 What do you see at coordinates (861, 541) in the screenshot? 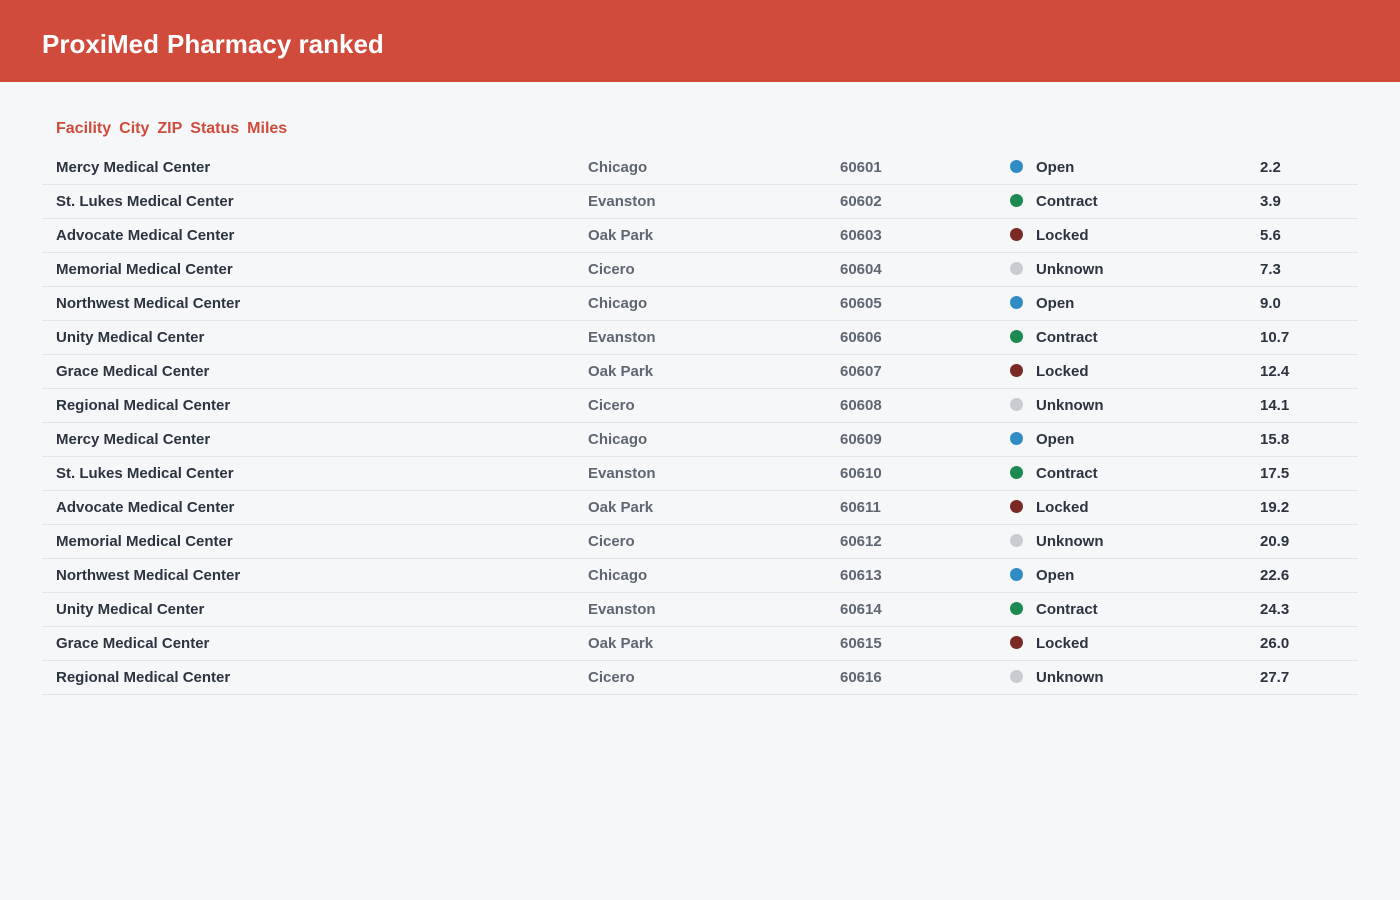
I see `zip-cell: 60612` at bounding box center [861, 541].